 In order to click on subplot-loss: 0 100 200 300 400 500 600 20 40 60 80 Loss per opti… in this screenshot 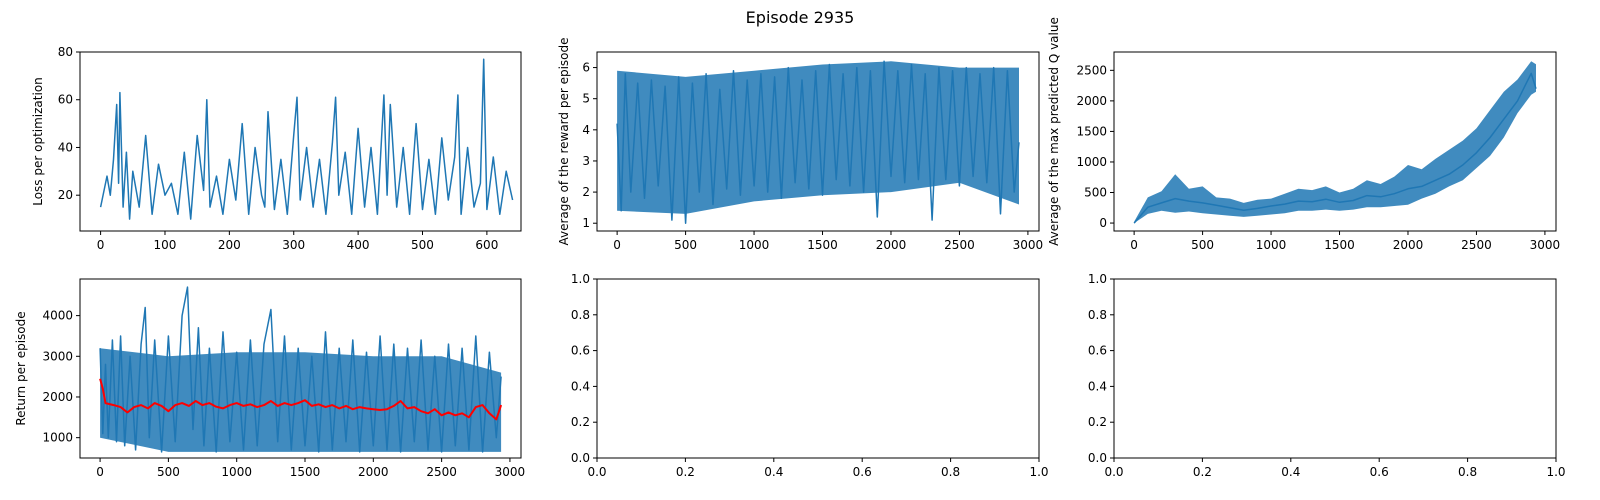, I will do `click(276, 148)`.